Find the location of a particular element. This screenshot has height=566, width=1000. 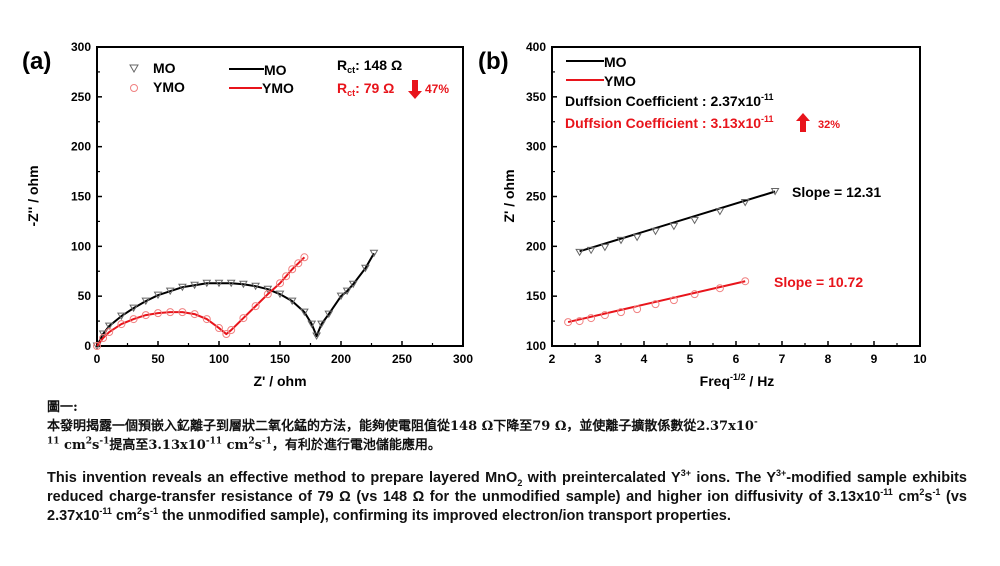

slope-ymo: Slope = 10.72 is located at coordinates (818, 282).